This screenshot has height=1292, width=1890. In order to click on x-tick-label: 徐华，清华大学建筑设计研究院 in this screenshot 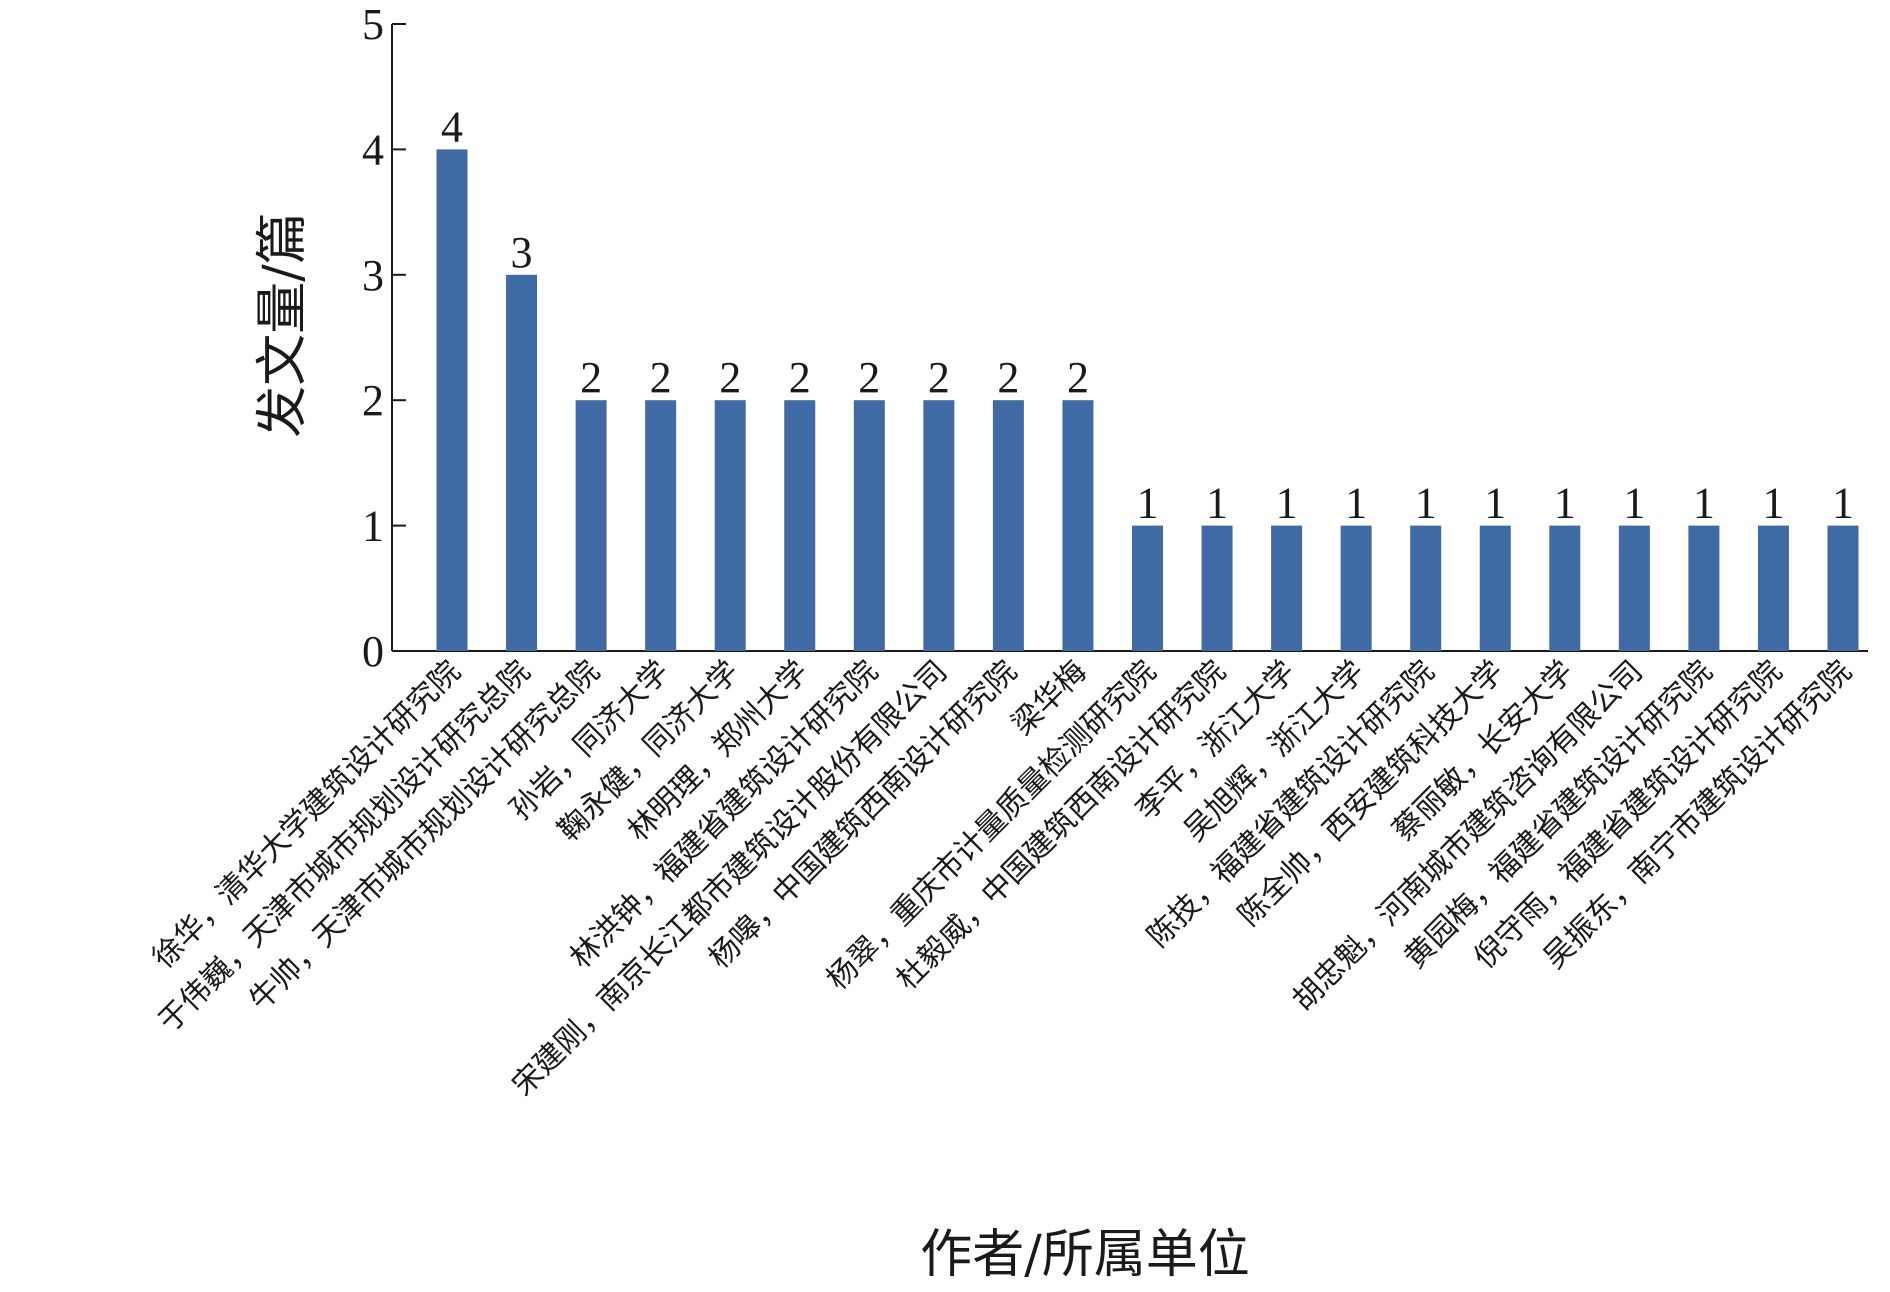, I will do `click(307, 815)`.